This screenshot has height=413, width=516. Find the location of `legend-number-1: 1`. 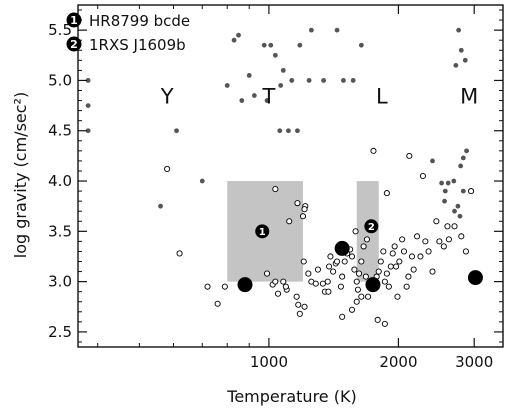

legend-number-1: 1 is located at coordinates (74, 20).